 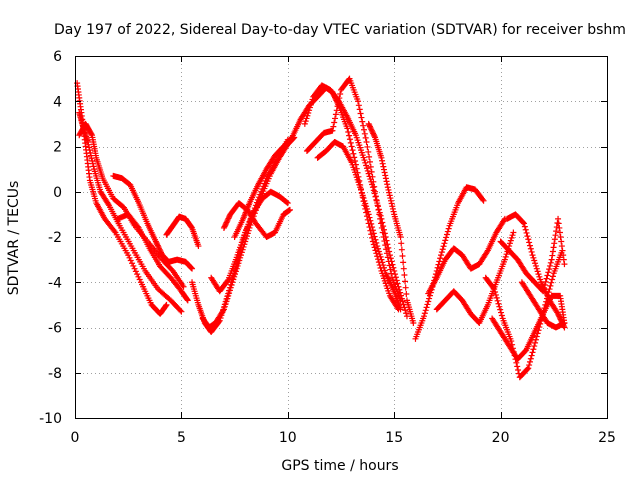 I want to click on y-tick-label: 6, so click(x=57, y=57).